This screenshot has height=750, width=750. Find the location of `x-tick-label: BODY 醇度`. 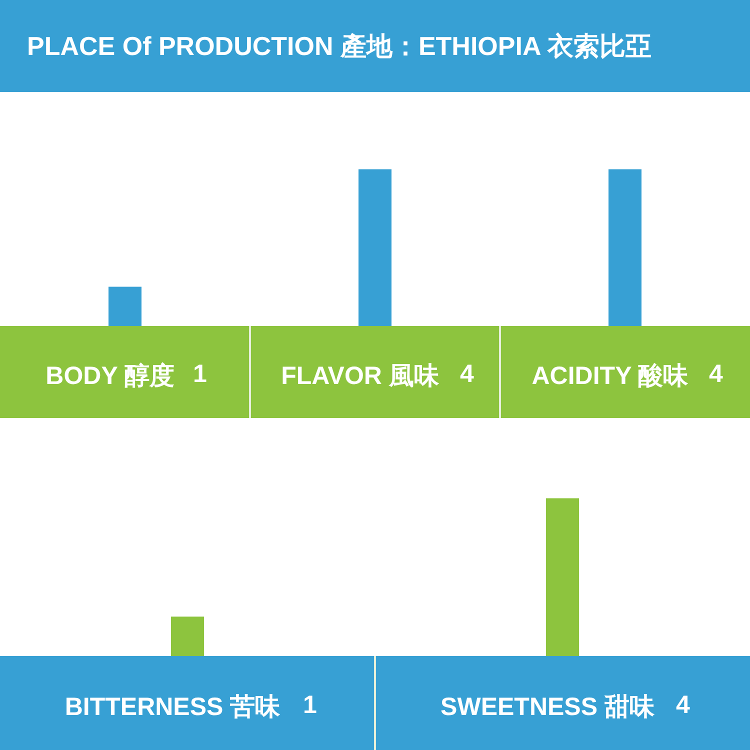

x-tick-label: BODY 醇度 is located at coordinates (110, 376).